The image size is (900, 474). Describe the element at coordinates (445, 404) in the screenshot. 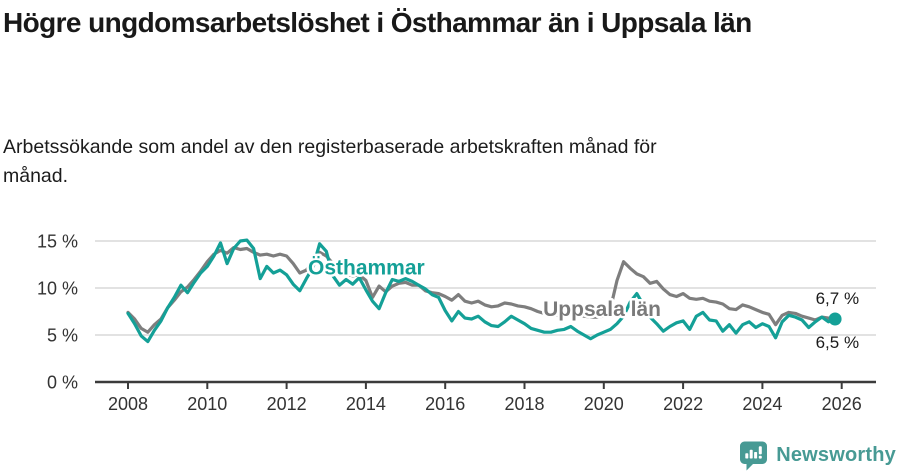

I see `x-axis-tick-label: 2016` at that location.